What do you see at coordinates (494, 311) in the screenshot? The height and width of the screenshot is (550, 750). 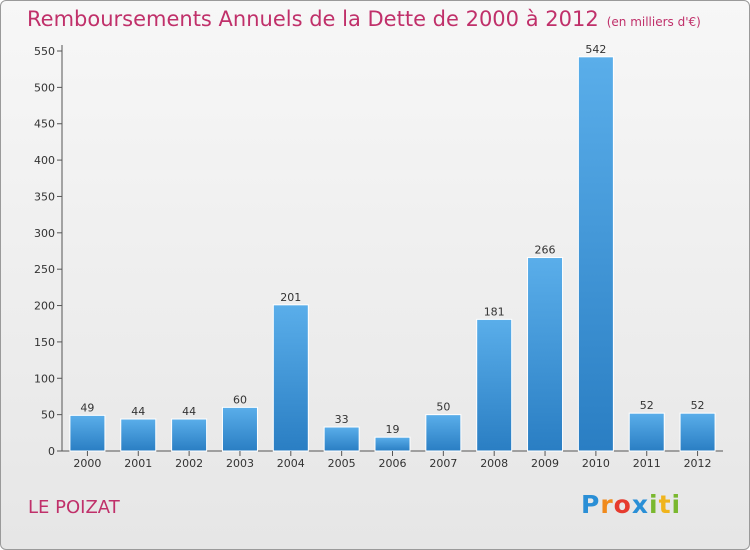 I see `data-label: 181` at bounding box center [494, 311].